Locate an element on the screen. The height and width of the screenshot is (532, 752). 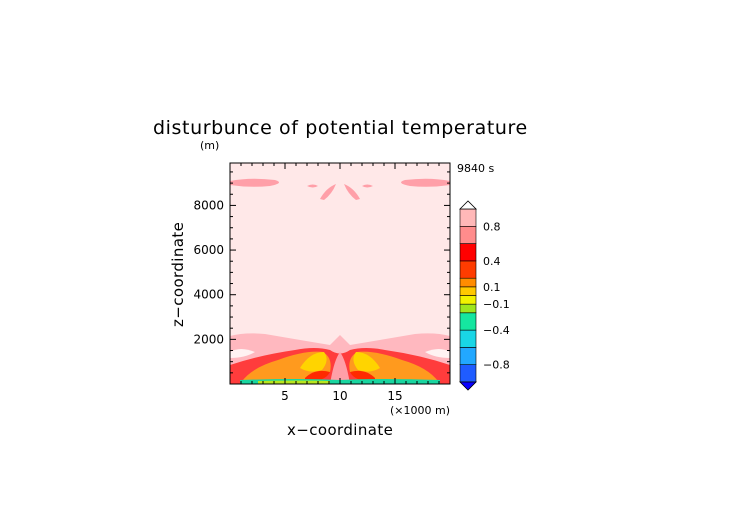
x-tick-label: 5 is located at coordinates (285, 396).